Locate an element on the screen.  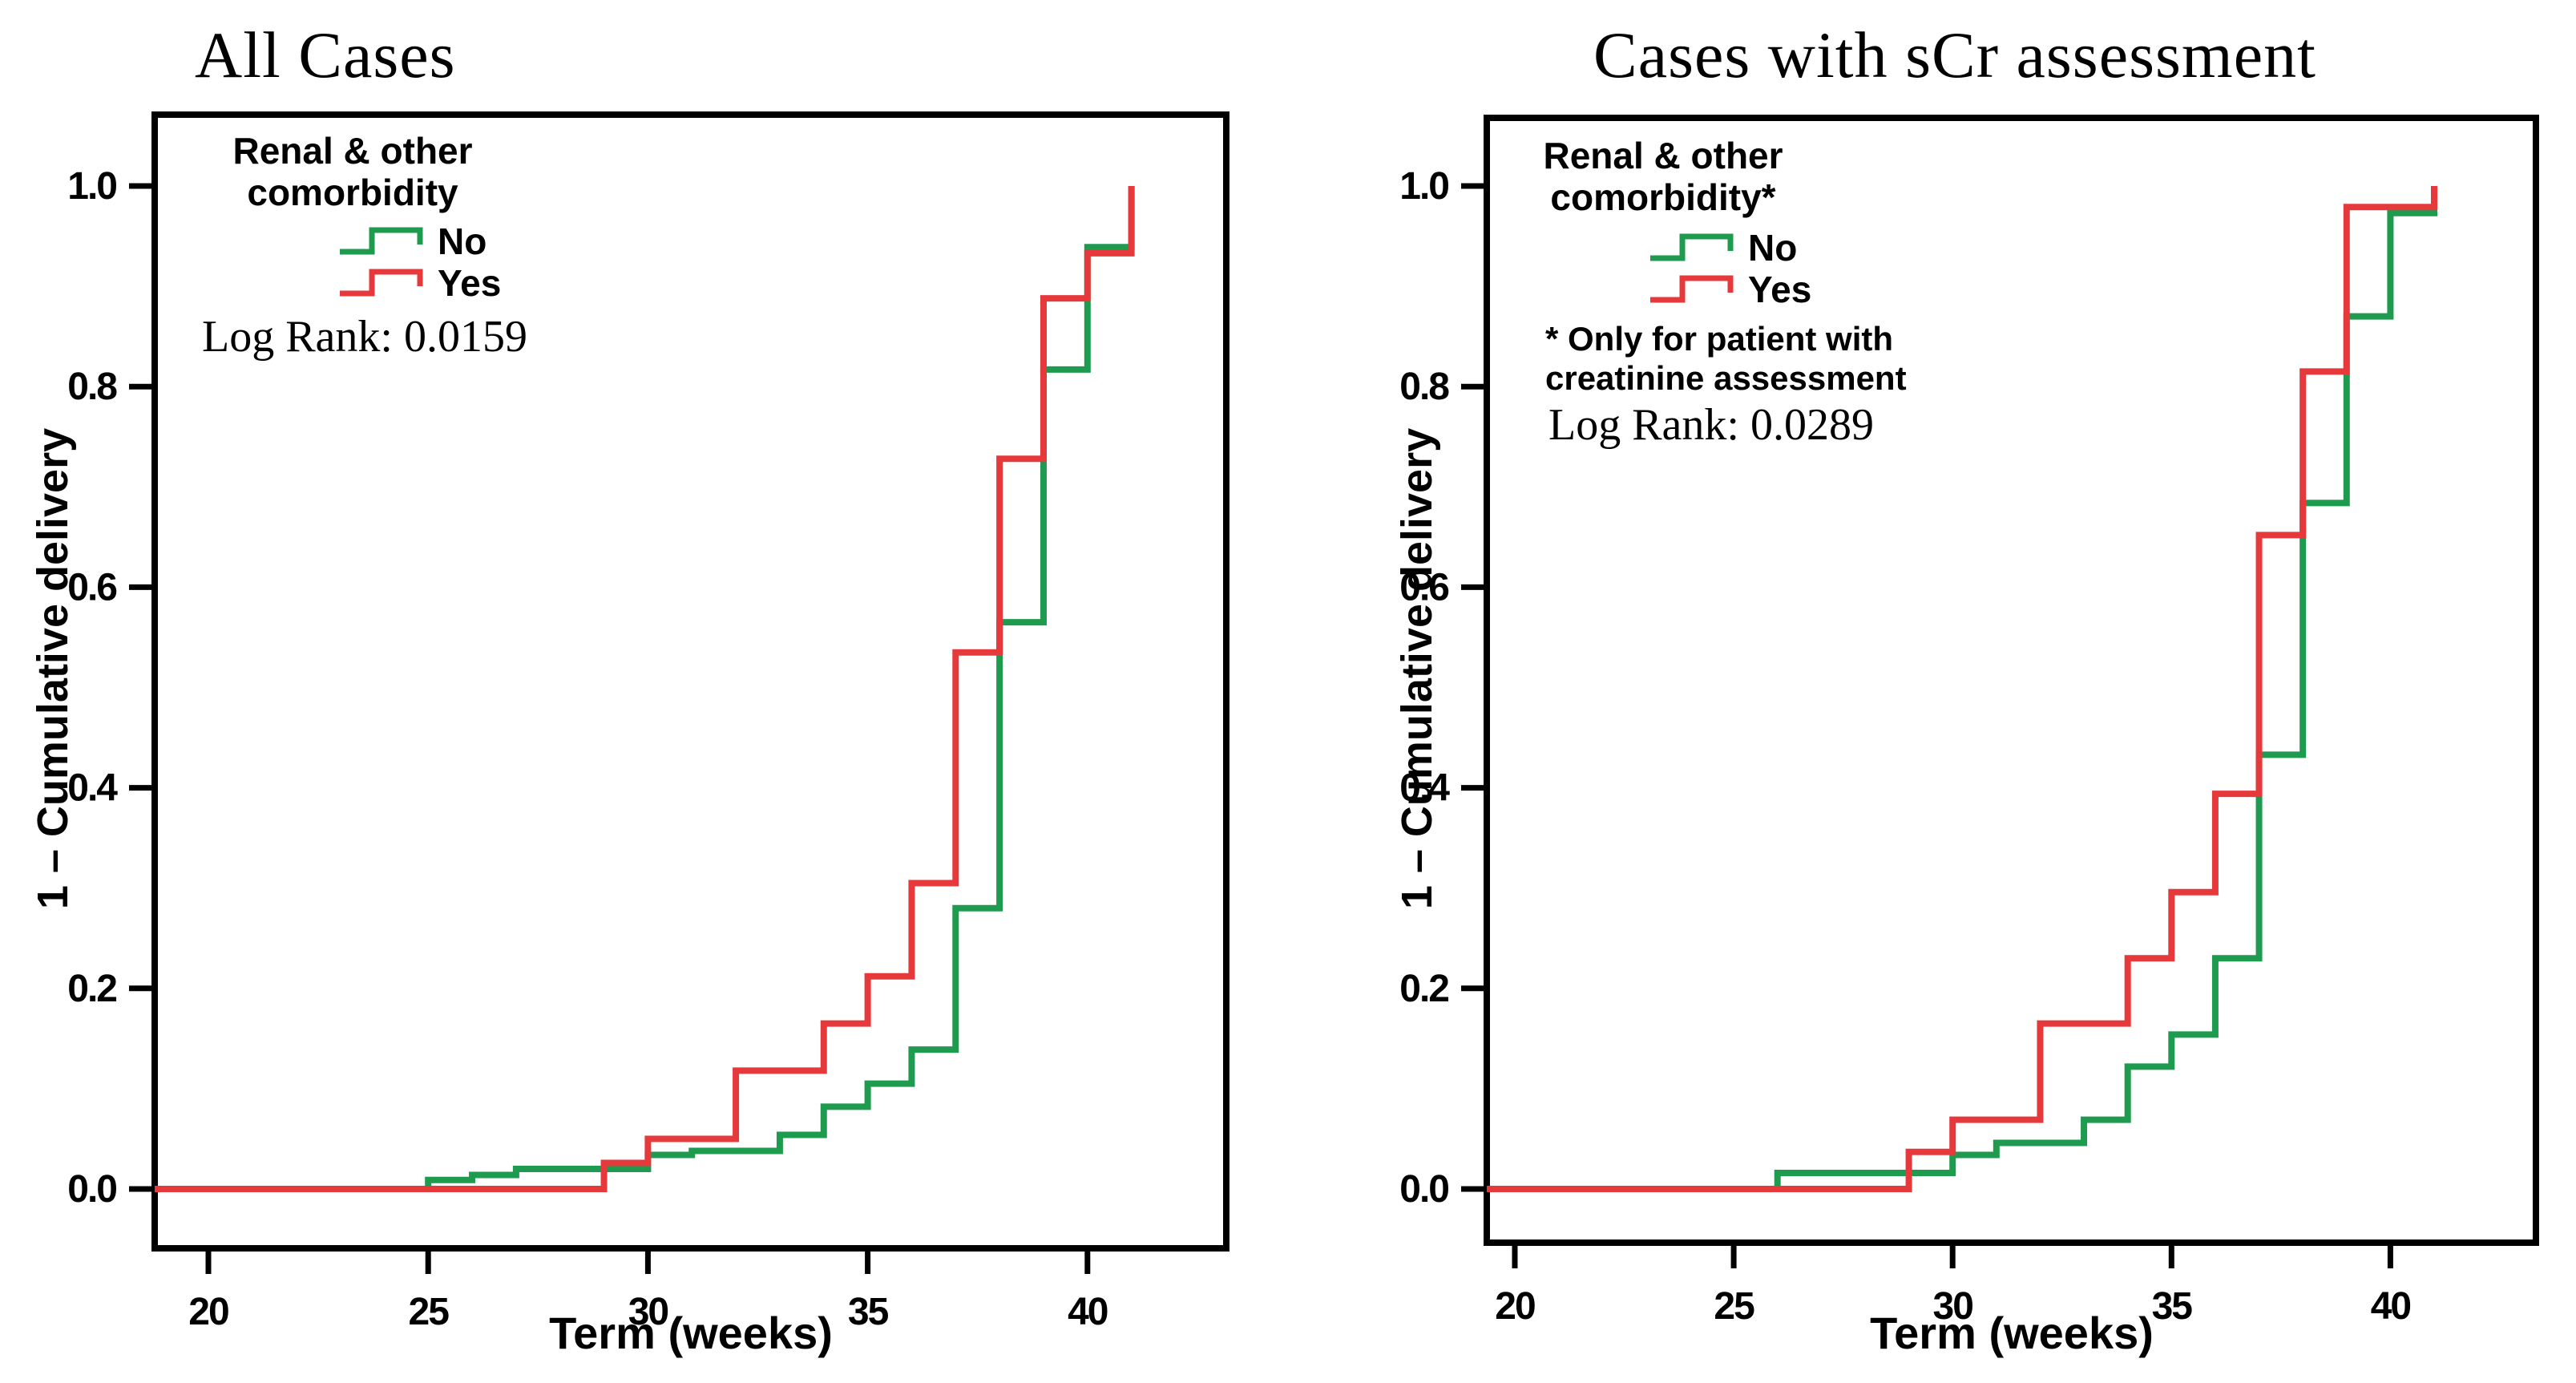
log-rank-annotation-right: Log Rank: 0.0289 is located at coordinates (1711, 425).